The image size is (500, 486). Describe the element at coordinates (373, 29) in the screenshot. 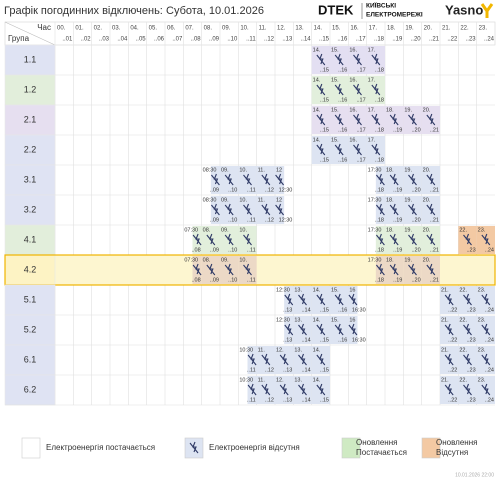

I see `column-start: 17.` at that location.